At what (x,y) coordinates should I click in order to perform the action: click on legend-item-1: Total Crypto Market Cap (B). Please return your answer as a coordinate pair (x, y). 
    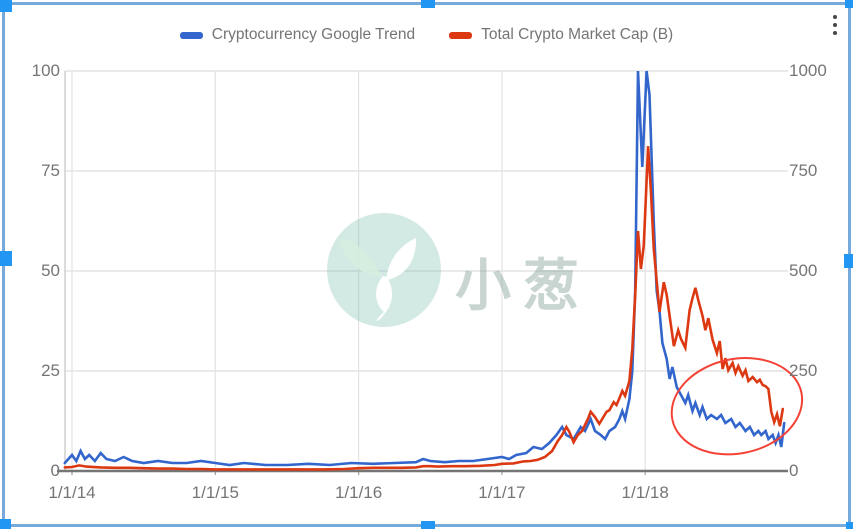
    Looking at the image, I should click on (561, 35).